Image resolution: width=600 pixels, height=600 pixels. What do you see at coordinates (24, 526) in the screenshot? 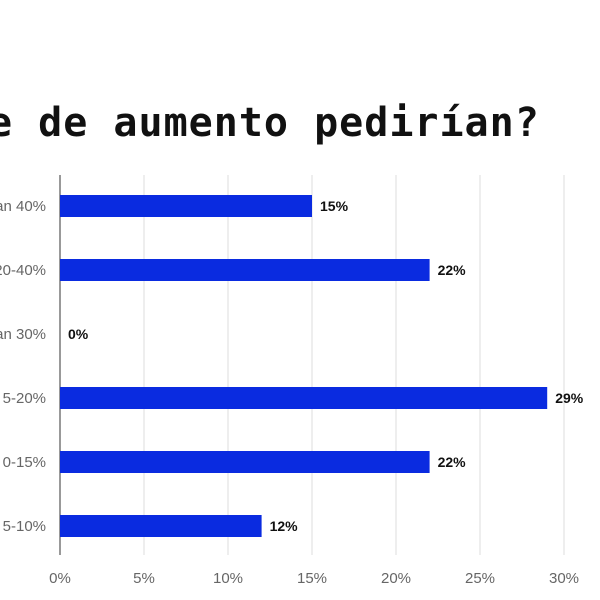
I see `category-label: 5-10%` at bounding box center [24, 526].